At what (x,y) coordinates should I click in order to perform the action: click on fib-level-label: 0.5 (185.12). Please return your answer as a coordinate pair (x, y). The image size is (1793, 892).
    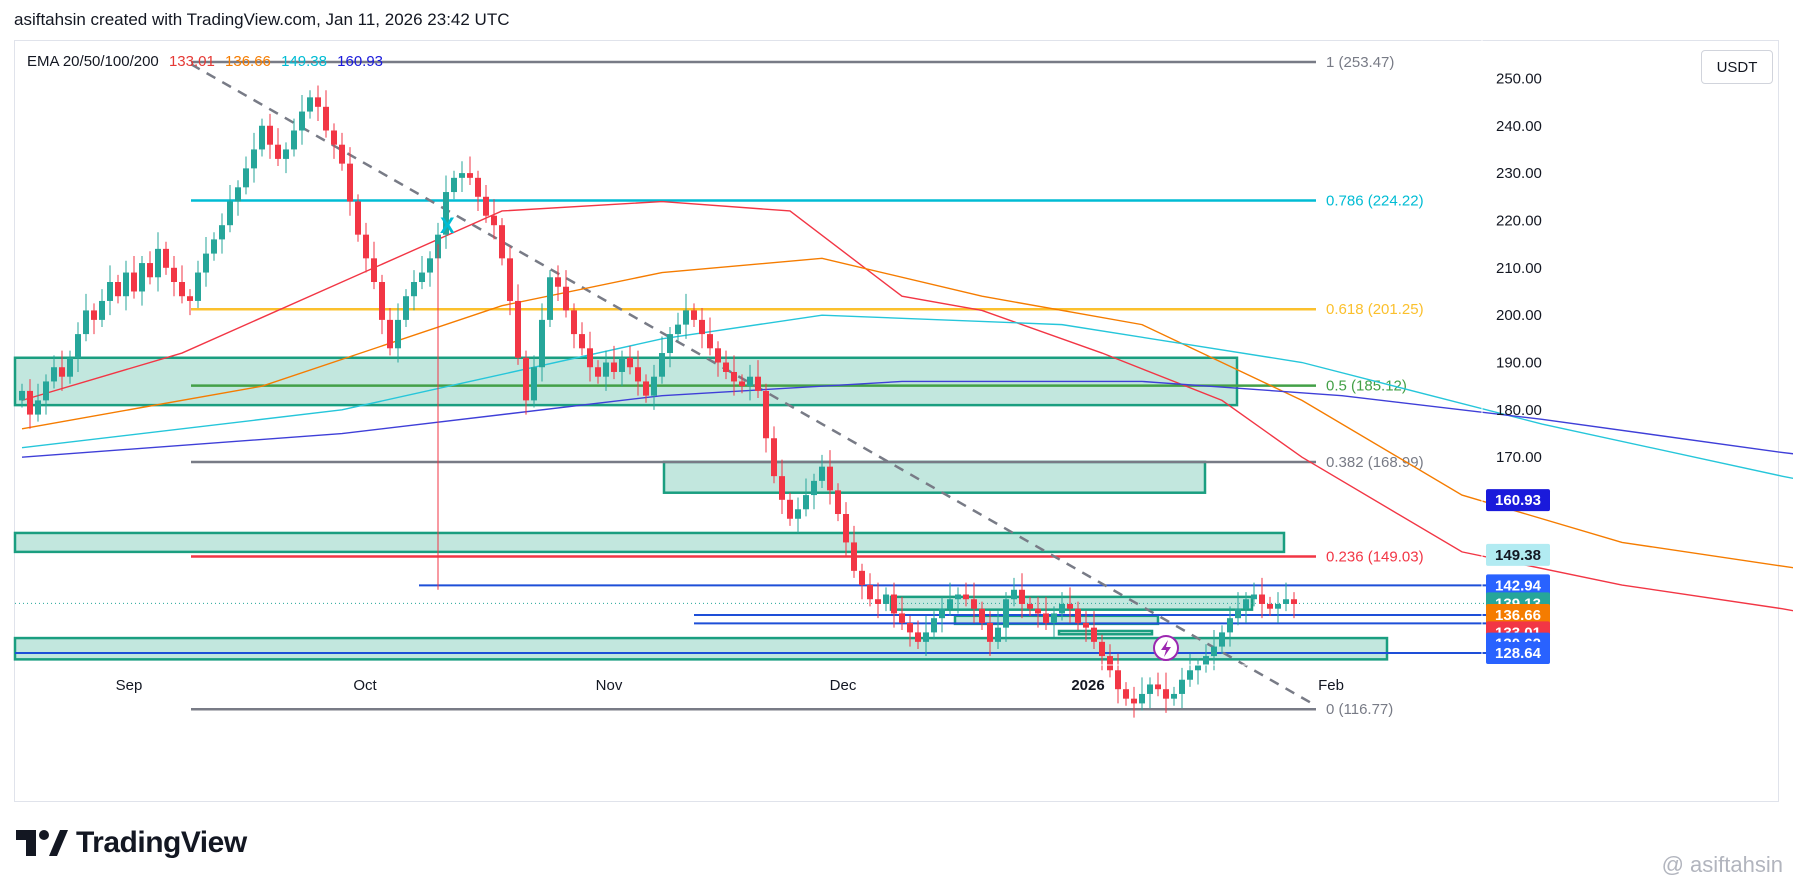
    Looking at the image, I should click on (1366, 386).